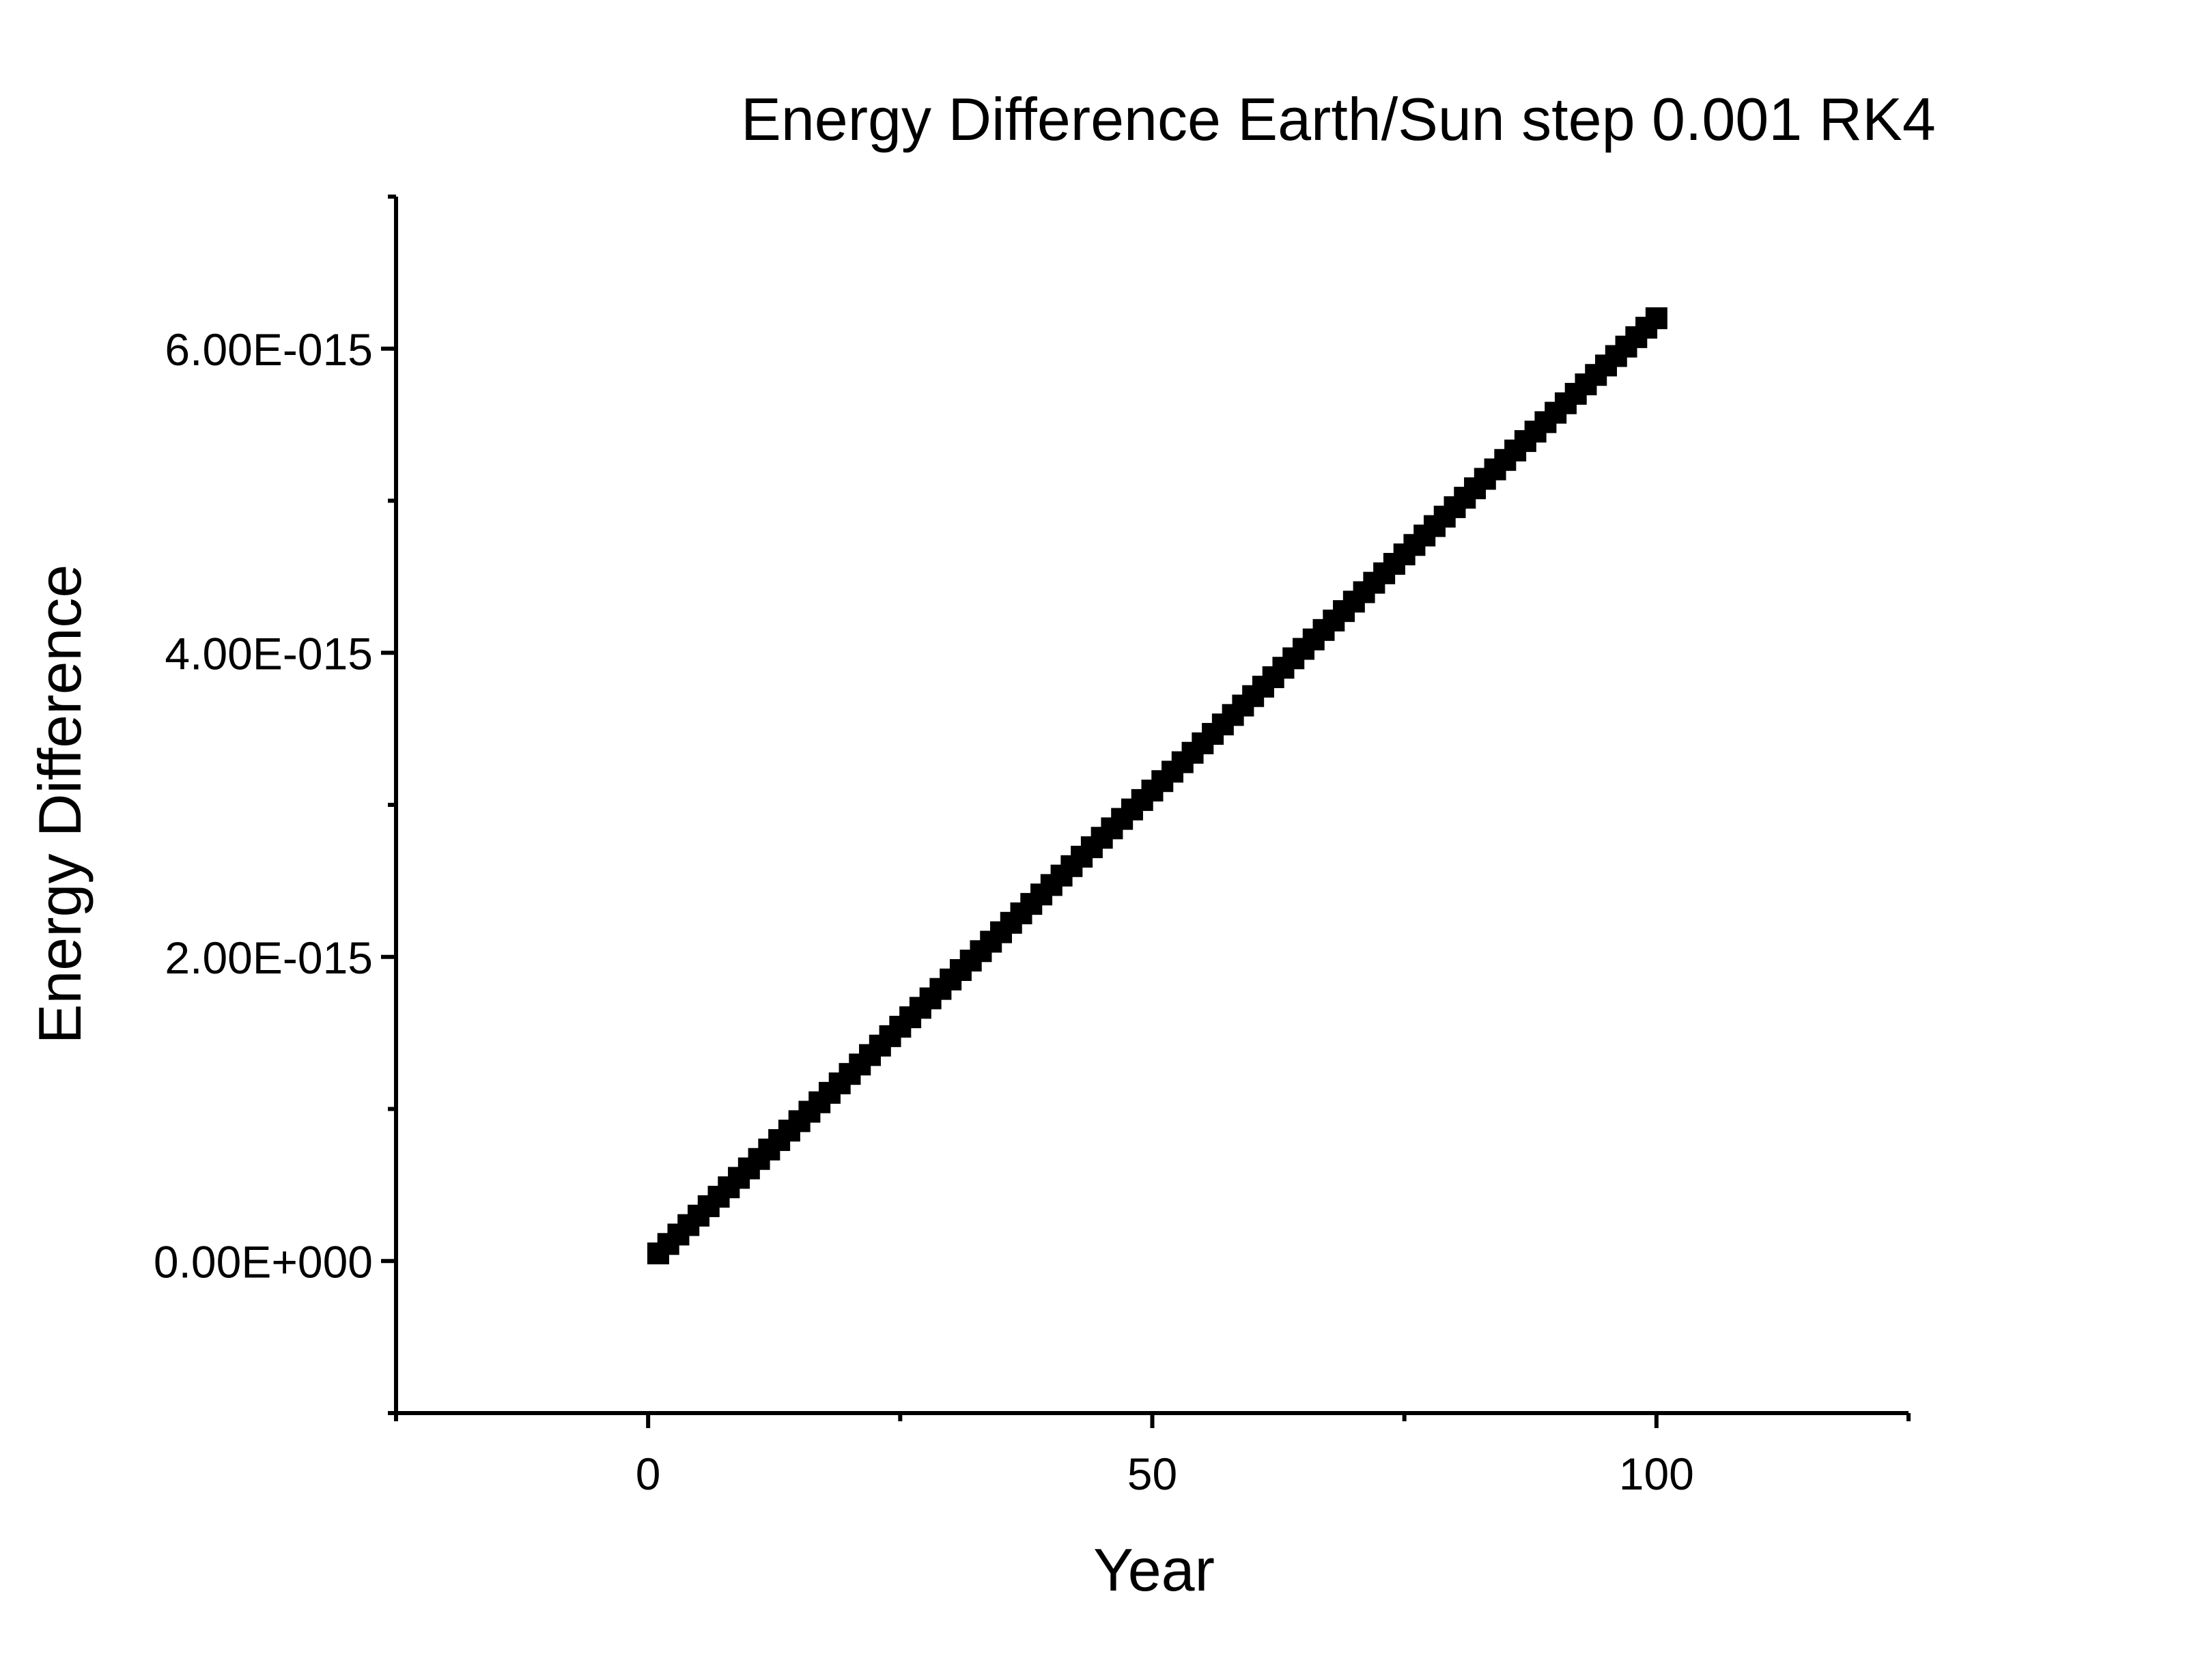 Image resolution: width=2196 pixels, height=1680 pixels. I want to click on x-axis-label: Year, so click(1154, 1570).